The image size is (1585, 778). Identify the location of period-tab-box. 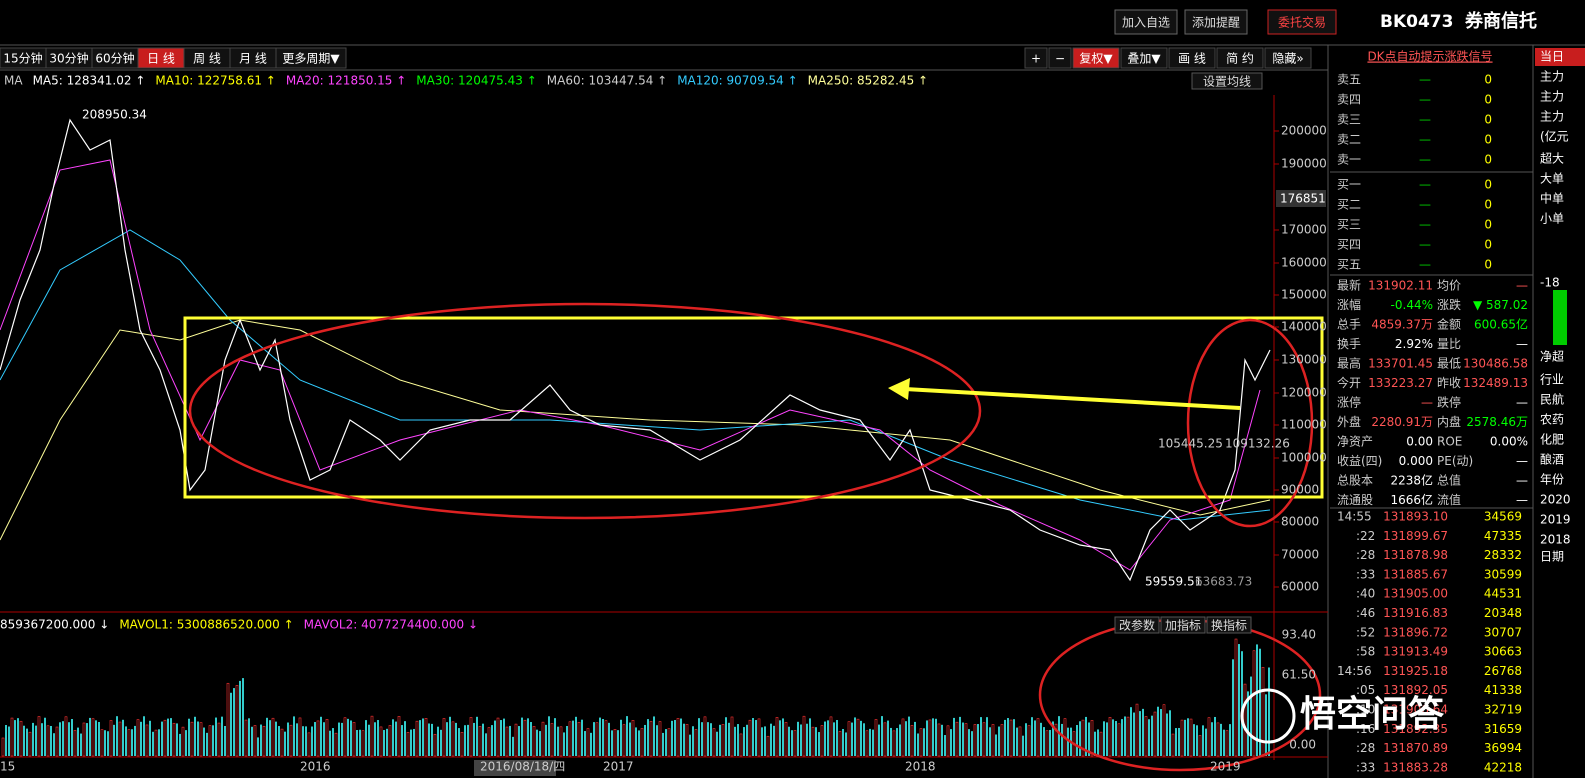
(311, 58).